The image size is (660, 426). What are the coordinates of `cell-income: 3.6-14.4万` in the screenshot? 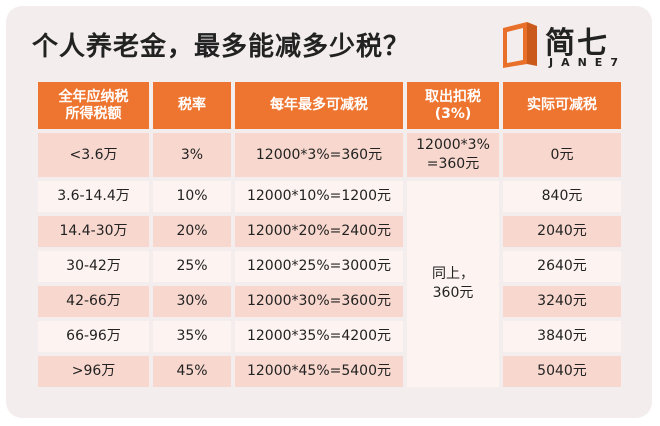 It's located at (93, 196).